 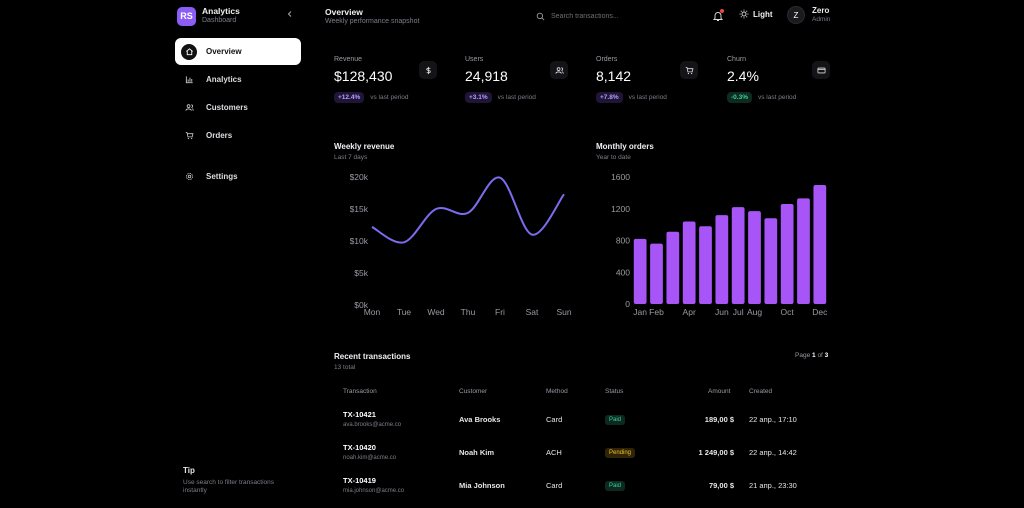 I want to click on column-header-customer: Customer, so click(x=473, y=391).